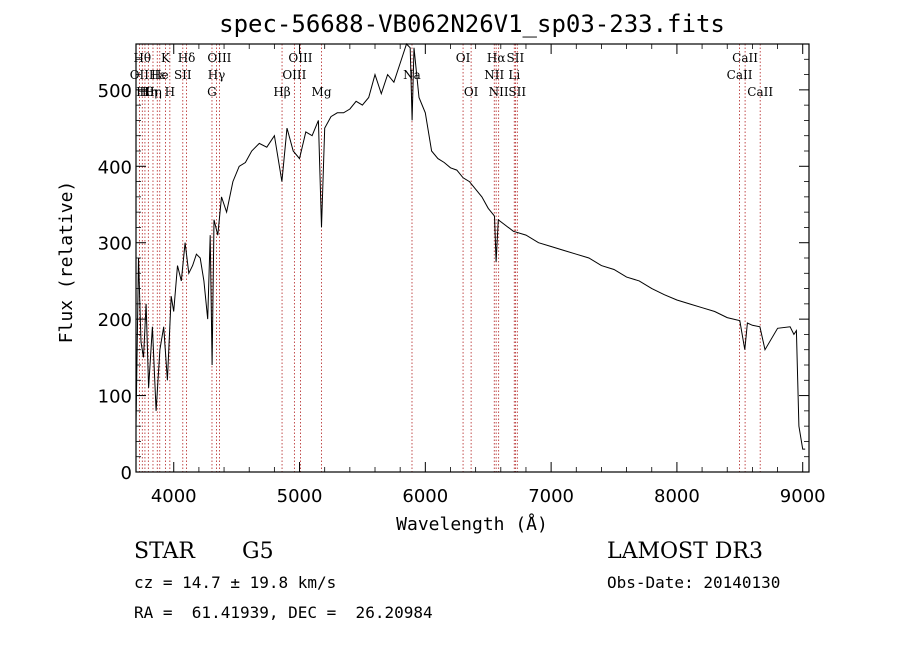 Image resolution: width=900 pixels, height=649 pixels. I want to click on line-marker-label: Li, so click(514, 75).